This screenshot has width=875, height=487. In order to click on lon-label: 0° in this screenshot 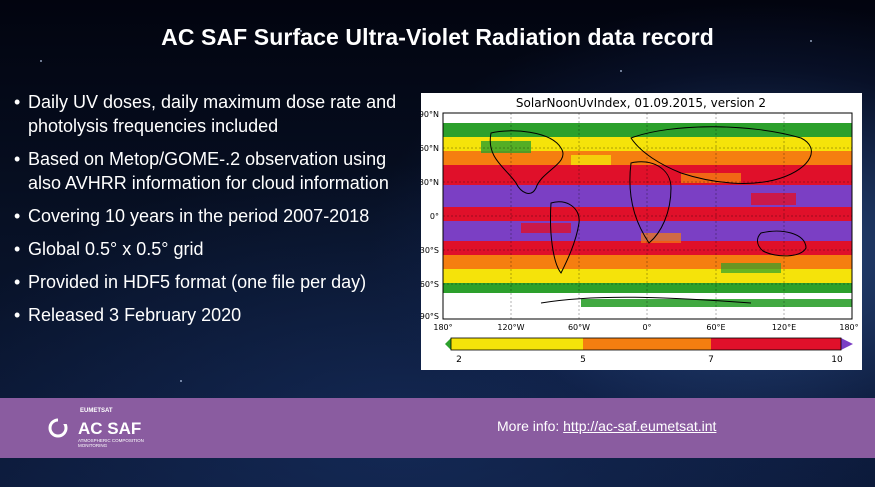, I will do `click(646, 327)`.